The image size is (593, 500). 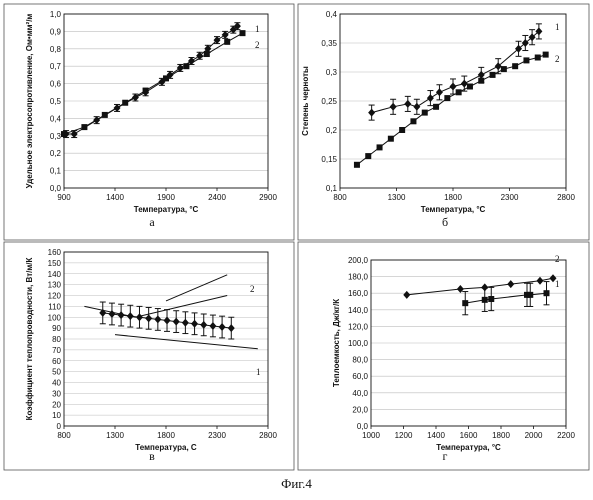 What do you see at coordinates (56, 339) in the screenshot?
I see `y-tick-label: 80` at bounding box center [56, 339].